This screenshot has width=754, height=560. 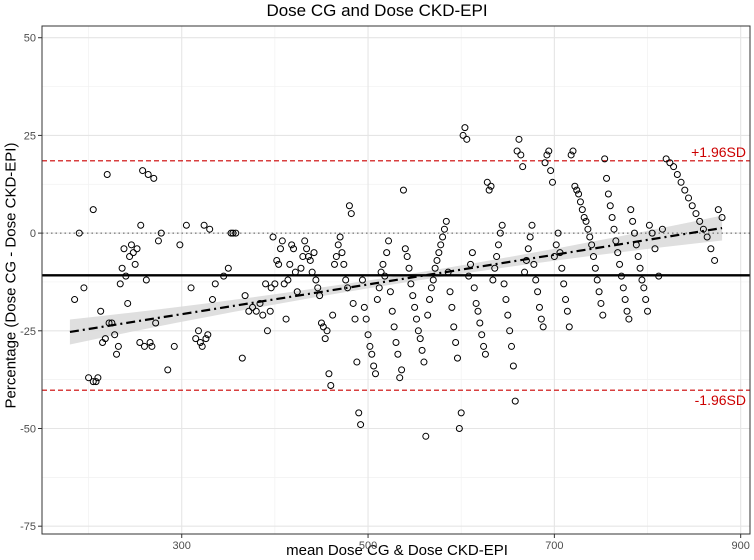 I want to click on reference-labels: +1.96SD -1.96SD, so click(x=718, y=276).